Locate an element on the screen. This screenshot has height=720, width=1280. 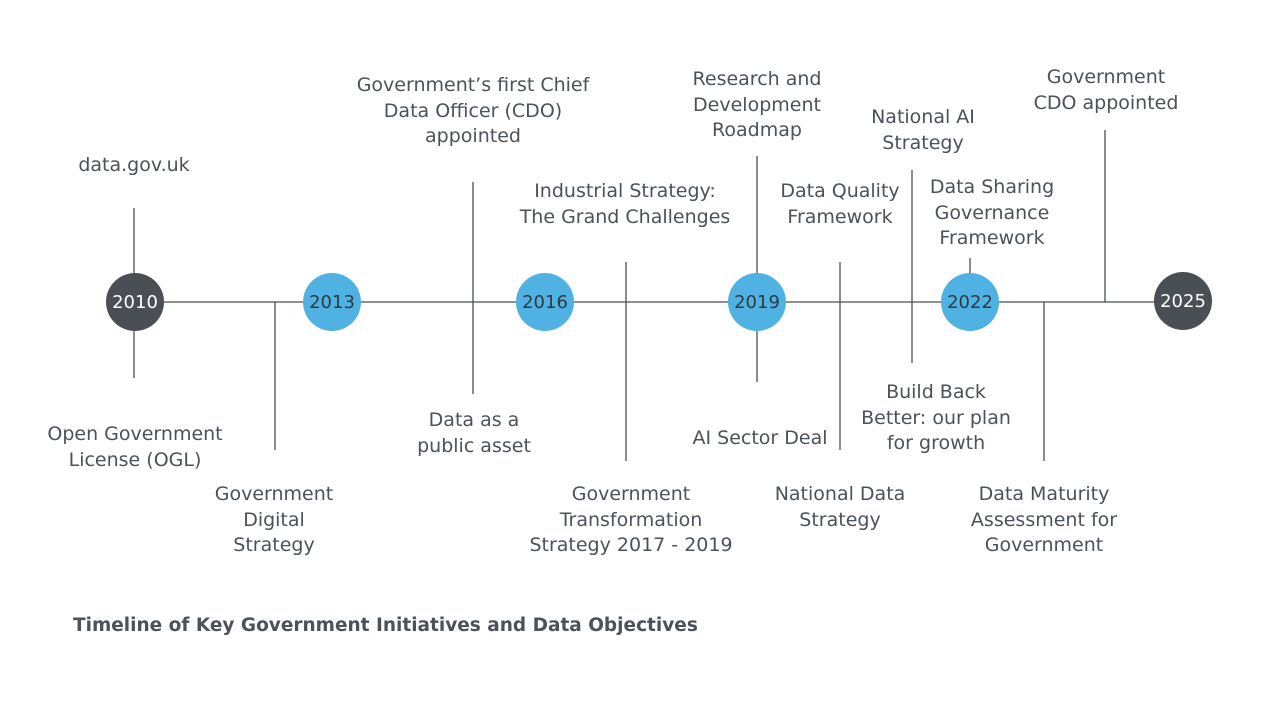
event-public-asset: Data as a public asset is located at coordinates (474, 433).